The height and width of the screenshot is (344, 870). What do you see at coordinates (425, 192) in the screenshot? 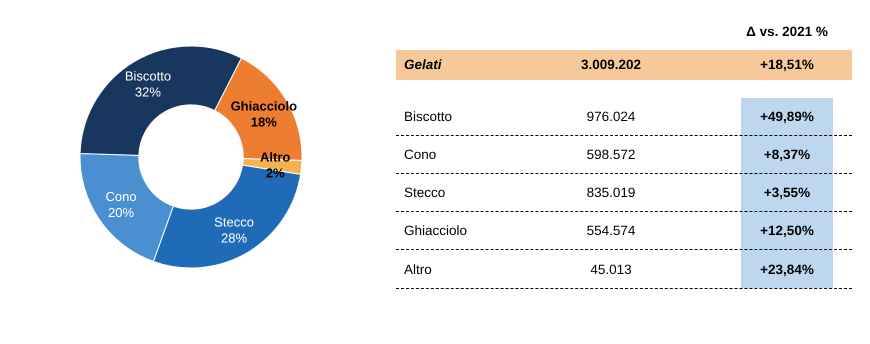
I see `text: Stecco` at bounding box center [425, 192].